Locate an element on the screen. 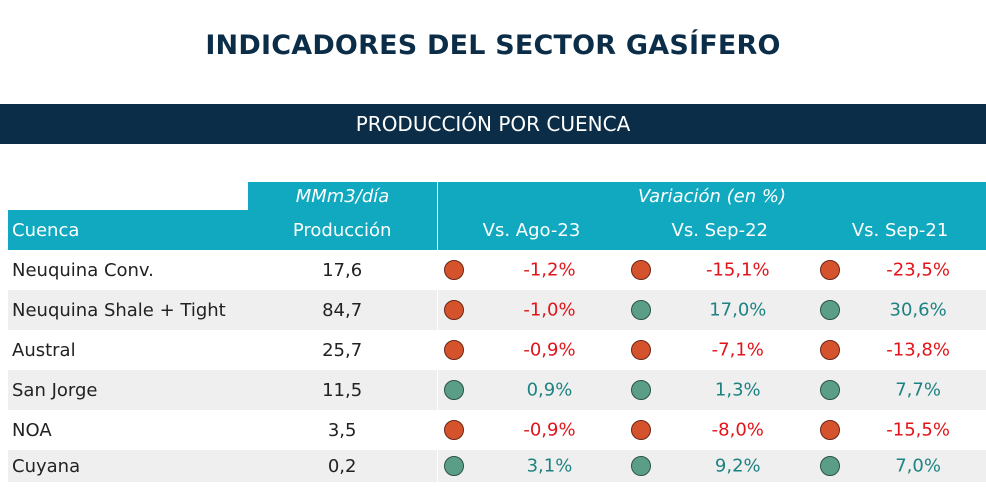 Image resolution: width=986 pixels, height=487 pixels. cell-variation: -1,0% is located at coordinates (531, 310).